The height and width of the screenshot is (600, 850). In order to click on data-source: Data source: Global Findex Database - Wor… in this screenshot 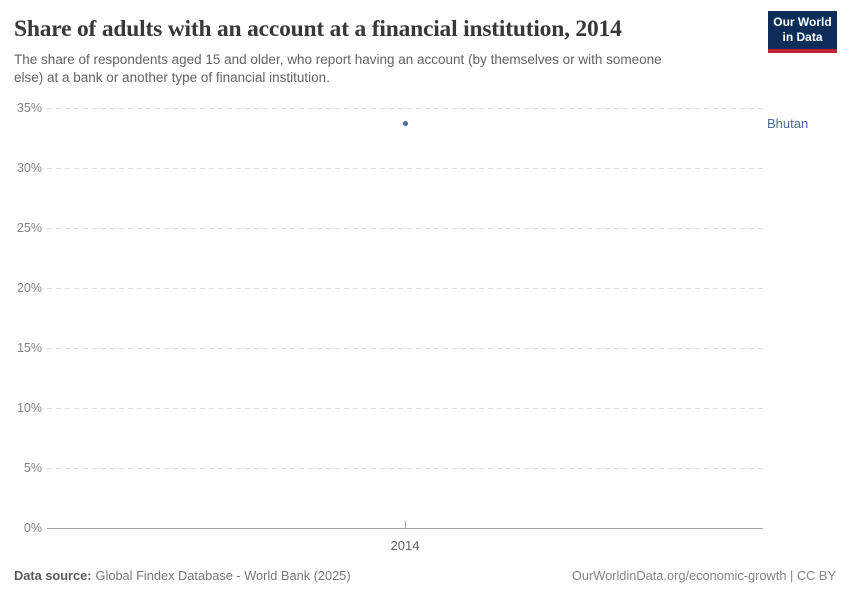, I will do `click(182, 575)`.